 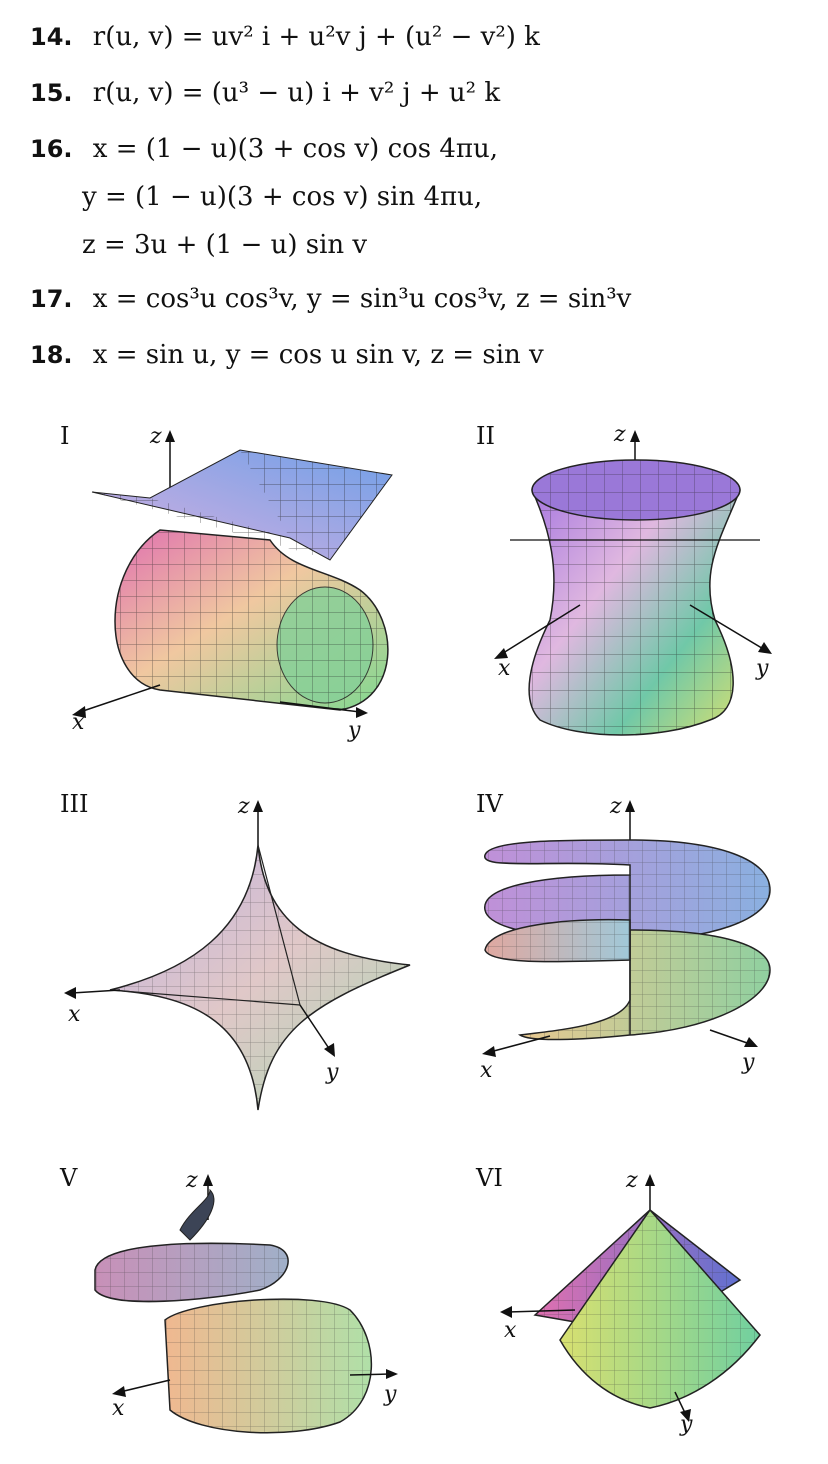 What do you see at coordinates (51, 149) in the screenshot?
I see `exercise-number: 16.` at bounding box center [51, 149].